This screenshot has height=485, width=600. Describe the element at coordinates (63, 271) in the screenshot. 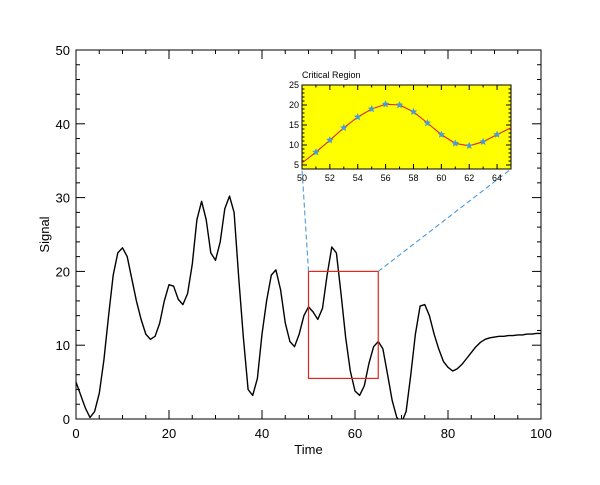

I see `y-tick-label: 20` at that location.